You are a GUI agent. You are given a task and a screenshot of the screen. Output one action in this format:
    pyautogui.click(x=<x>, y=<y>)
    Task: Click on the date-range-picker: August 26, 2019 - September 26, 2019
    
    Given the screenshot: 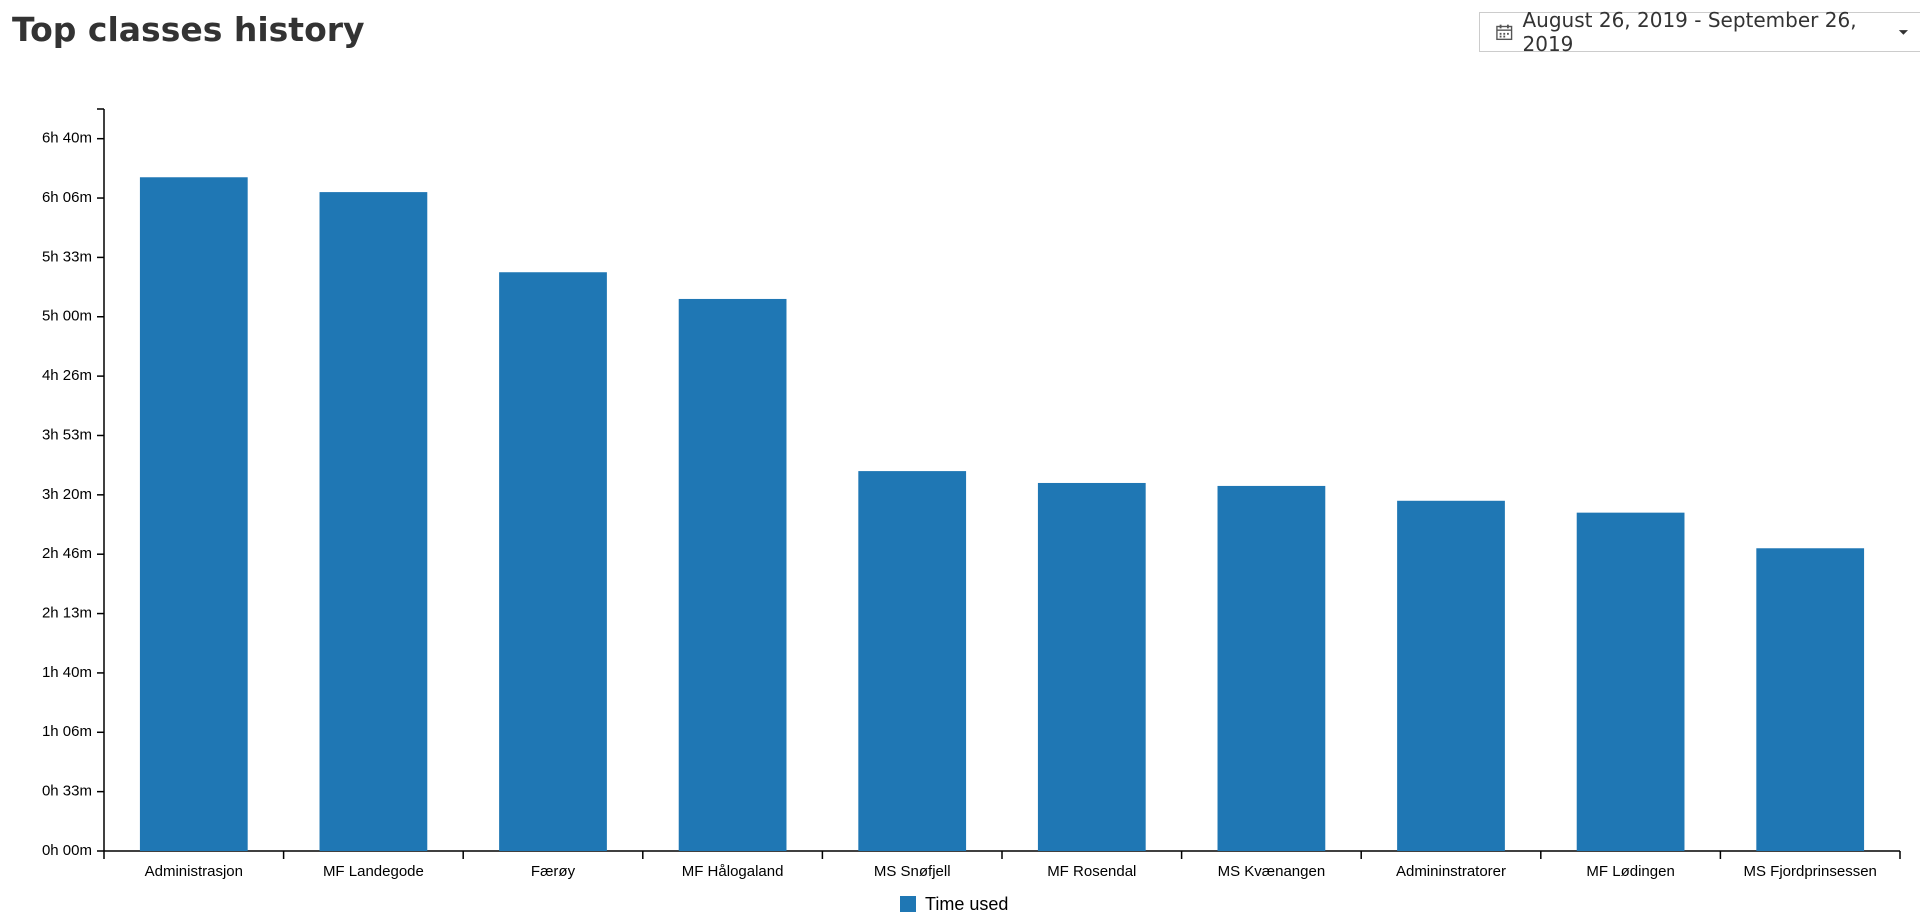 What is the action you would take?
    pyautogui.click(x=1699, y=32)
    